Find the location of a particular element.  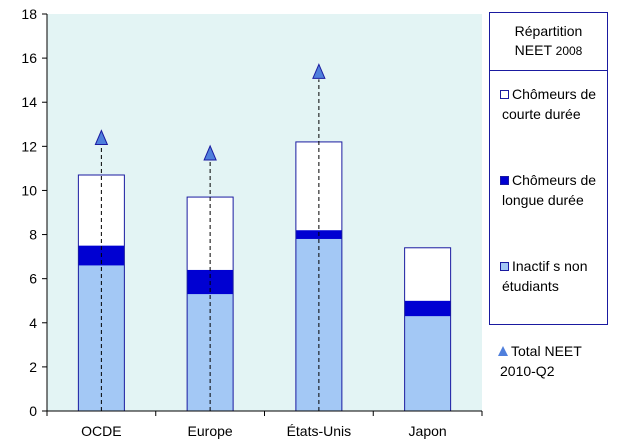

legend-item-long-term-line1: Chômeurs de is located at coordinates (554, 180).